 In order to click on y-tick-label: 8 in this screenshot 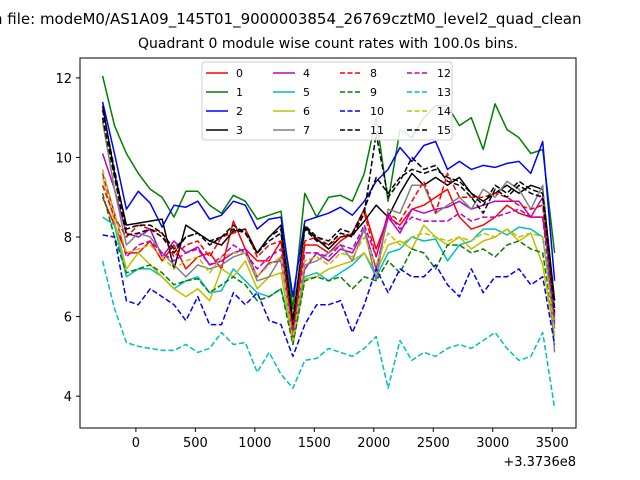, I will do `click(68, 238)`.